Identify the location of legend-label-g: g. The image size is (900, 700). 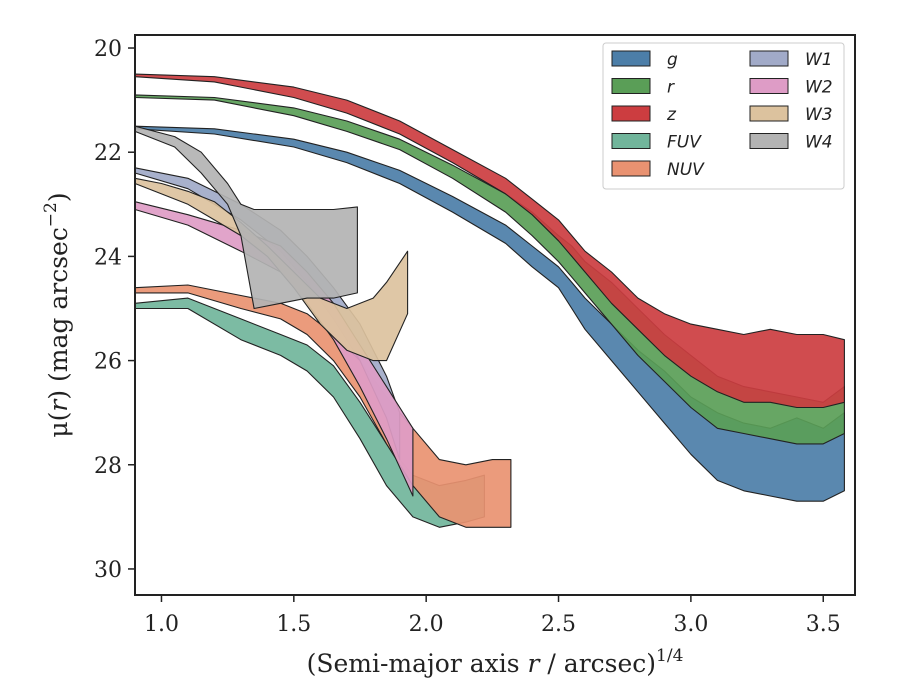
(672, 60).